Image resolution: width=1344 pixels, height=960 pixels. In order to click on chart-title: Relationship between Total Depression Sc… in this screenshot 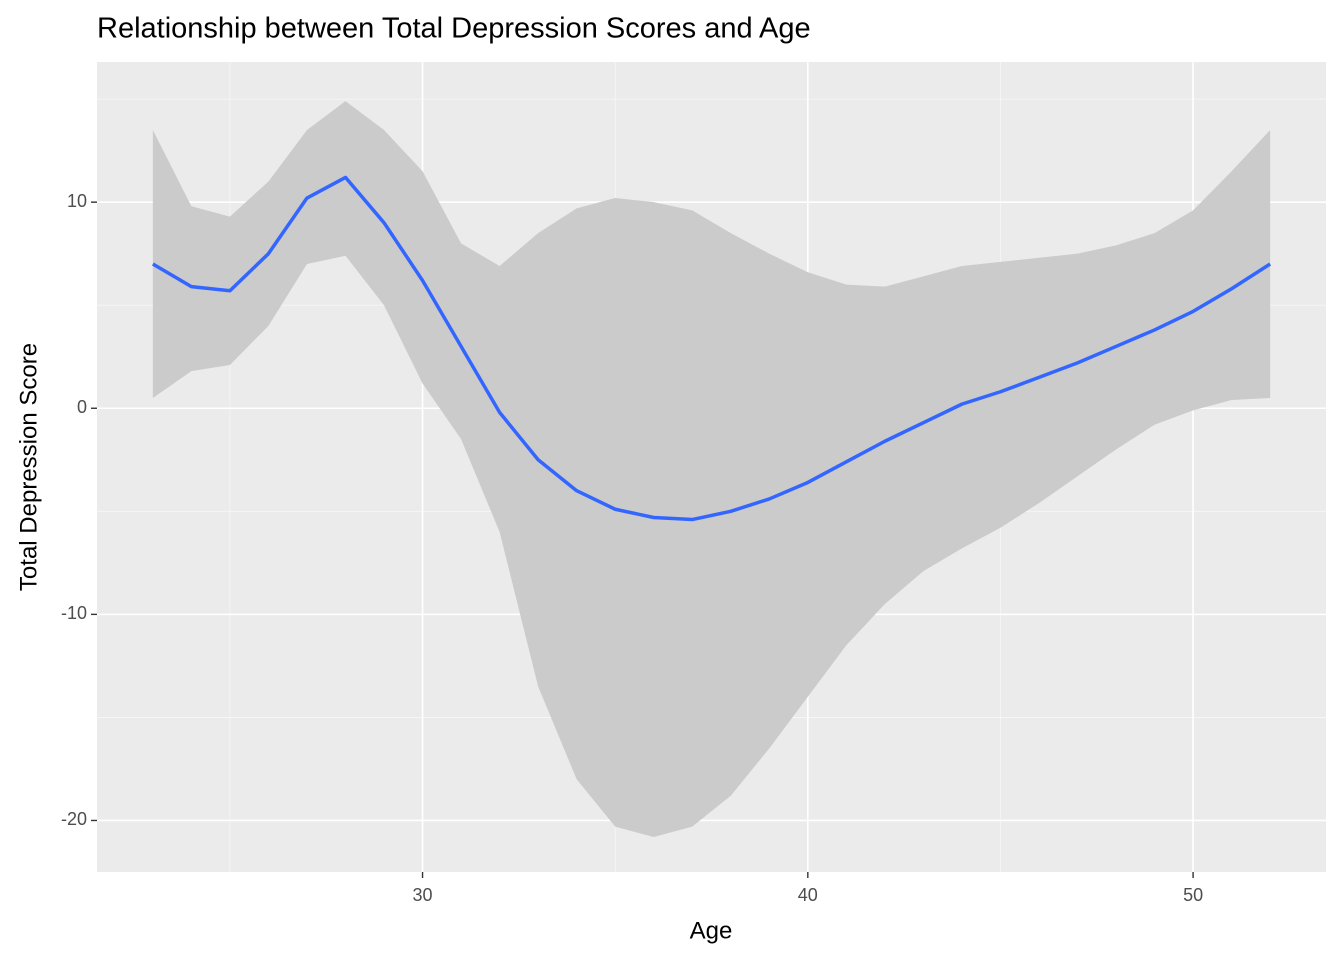, I will do `click(454, 29)`.